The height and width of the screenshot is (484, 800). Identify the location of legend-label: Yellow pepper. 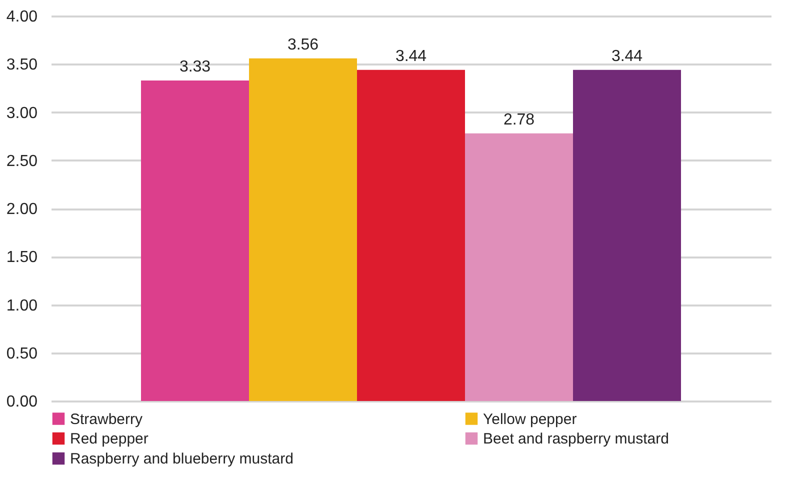
(530, 419).